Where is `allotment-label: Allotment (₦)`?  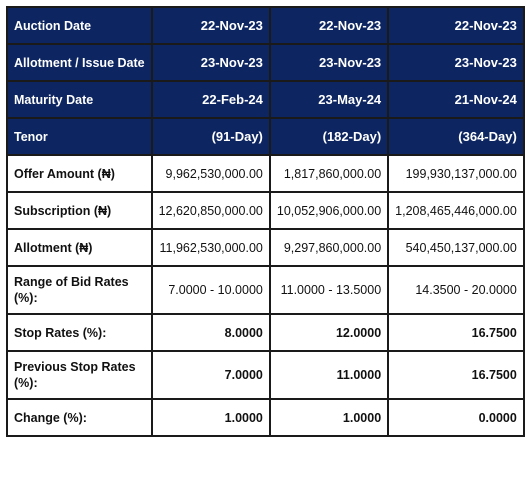 allotment-label: Allotment (₦) is located at coordinates (79, 247).